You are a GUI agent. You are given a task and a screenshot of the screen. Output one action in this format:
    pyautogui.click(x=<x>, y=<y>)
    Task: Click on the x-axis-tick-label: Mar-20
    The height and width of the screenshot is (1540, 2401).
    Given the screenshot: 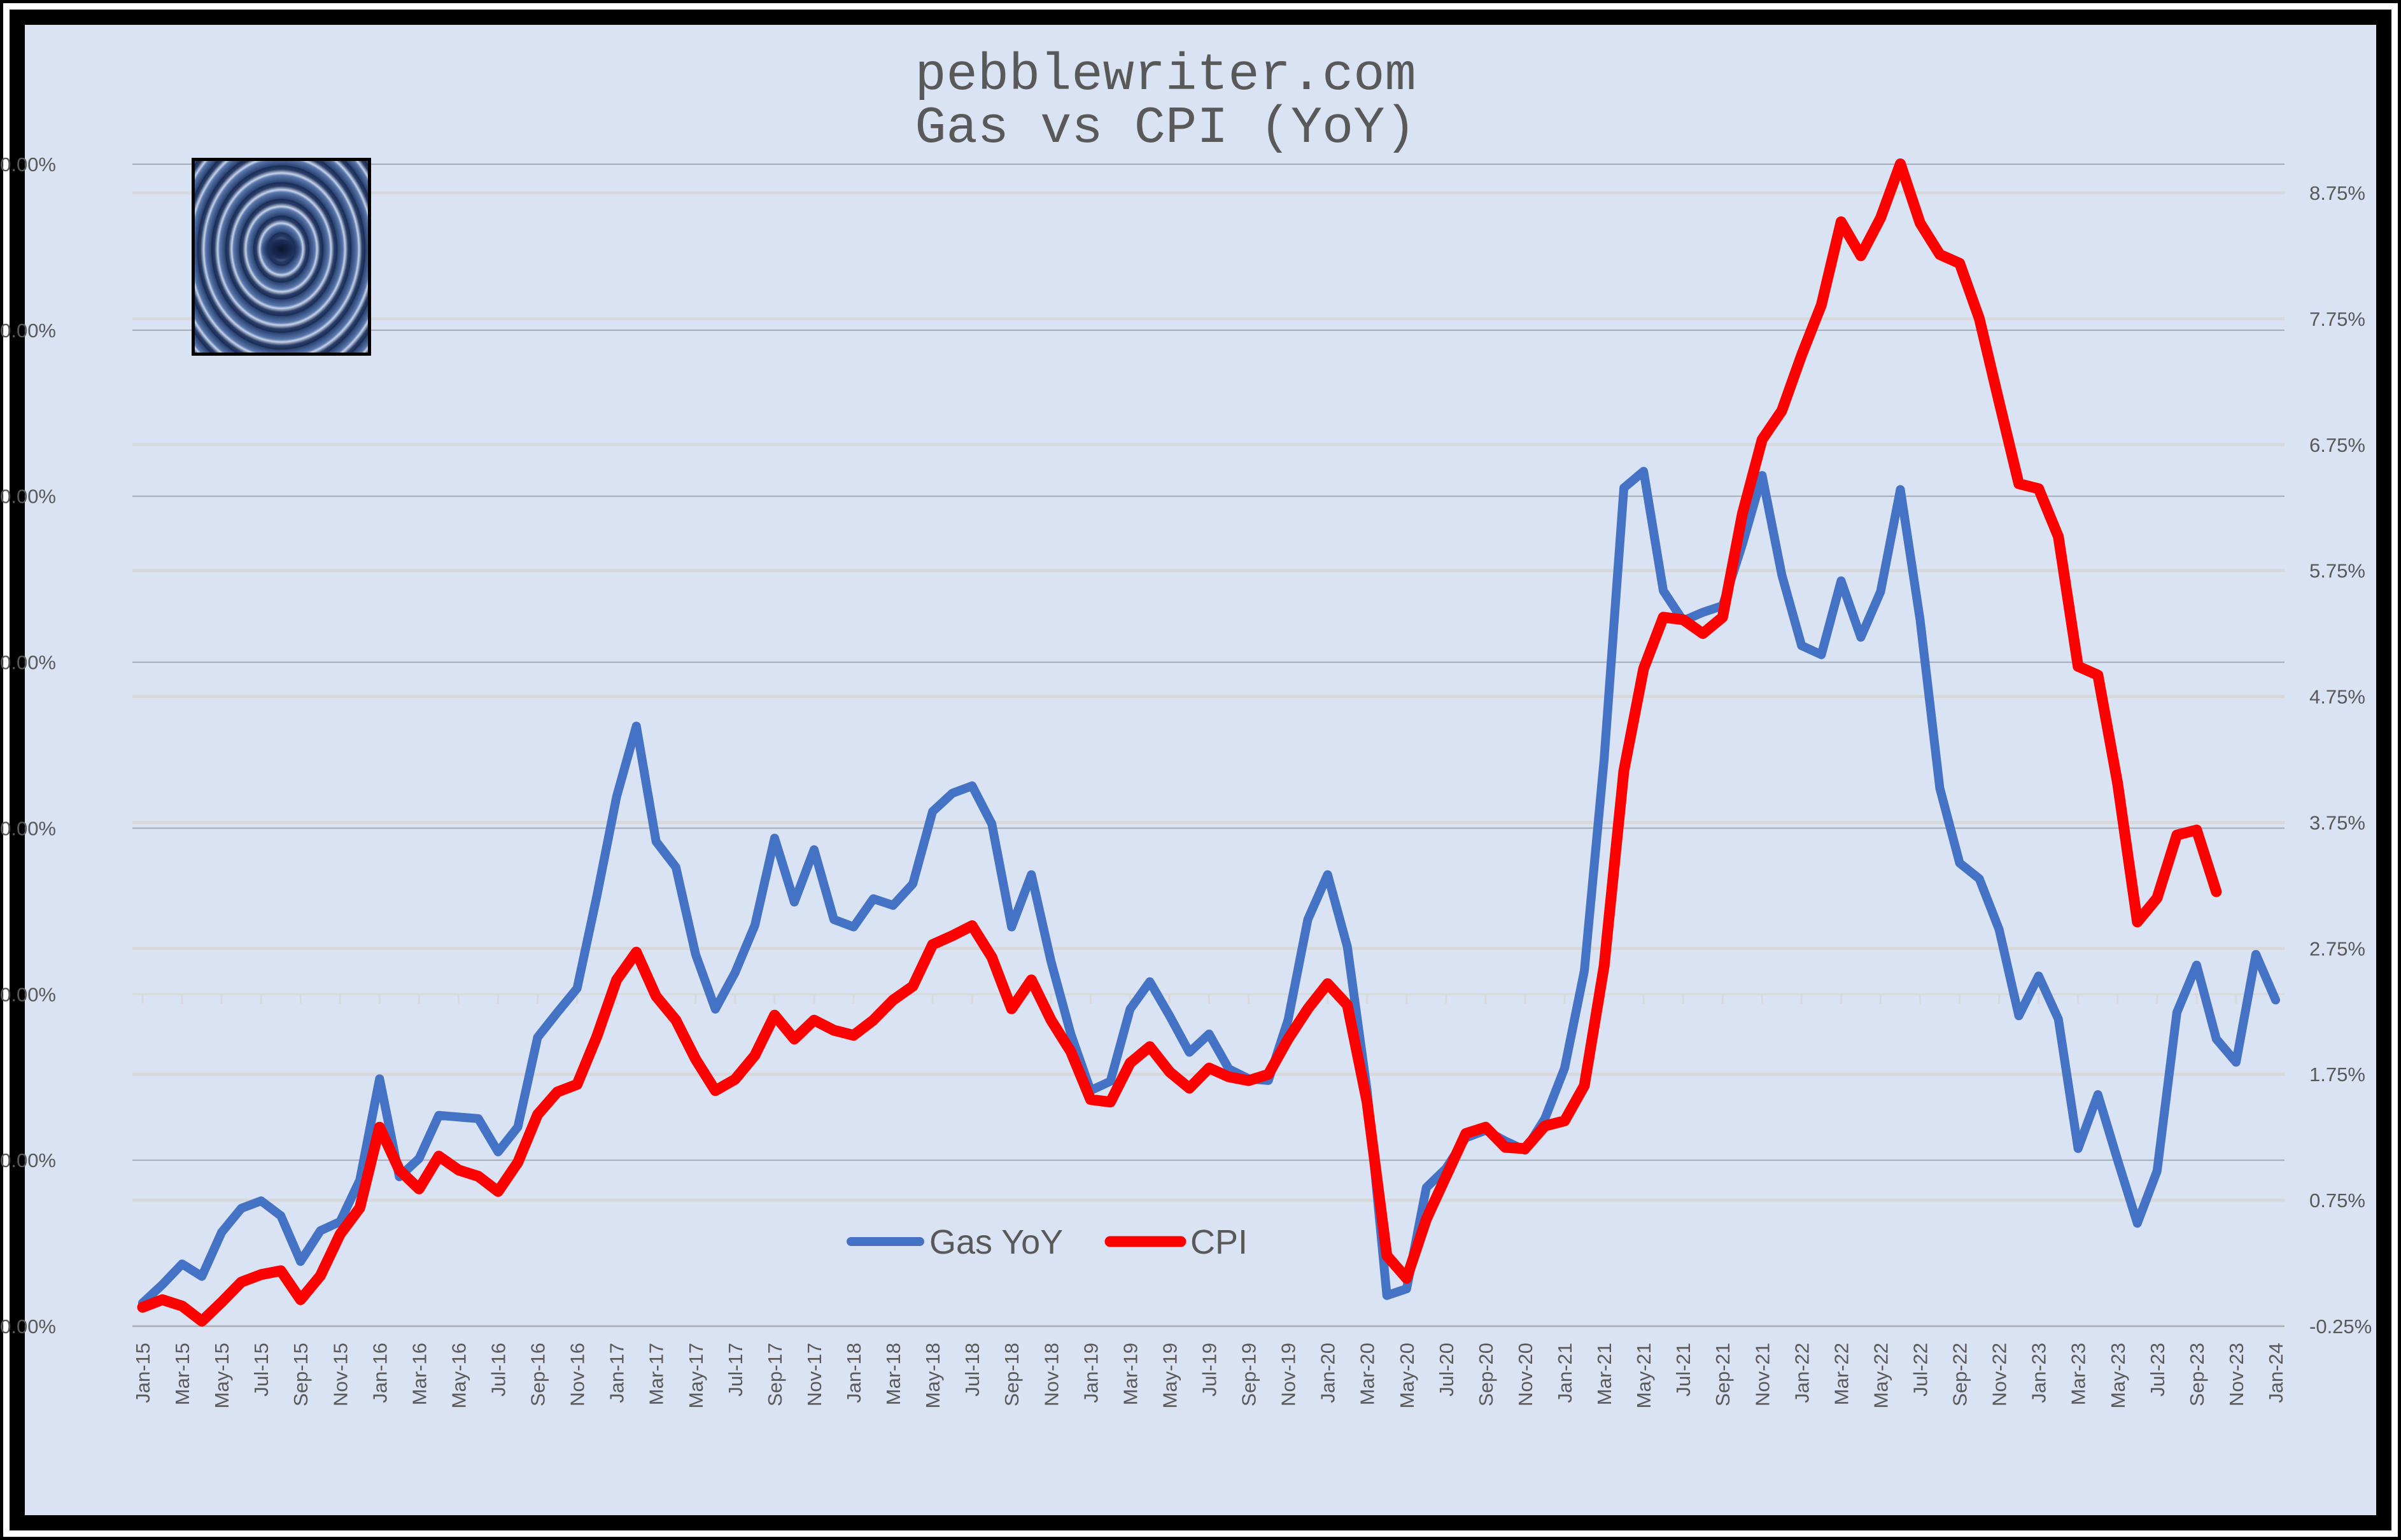 What is the action you would take?
    pyautogui.click(x=1367, y=1374)
    